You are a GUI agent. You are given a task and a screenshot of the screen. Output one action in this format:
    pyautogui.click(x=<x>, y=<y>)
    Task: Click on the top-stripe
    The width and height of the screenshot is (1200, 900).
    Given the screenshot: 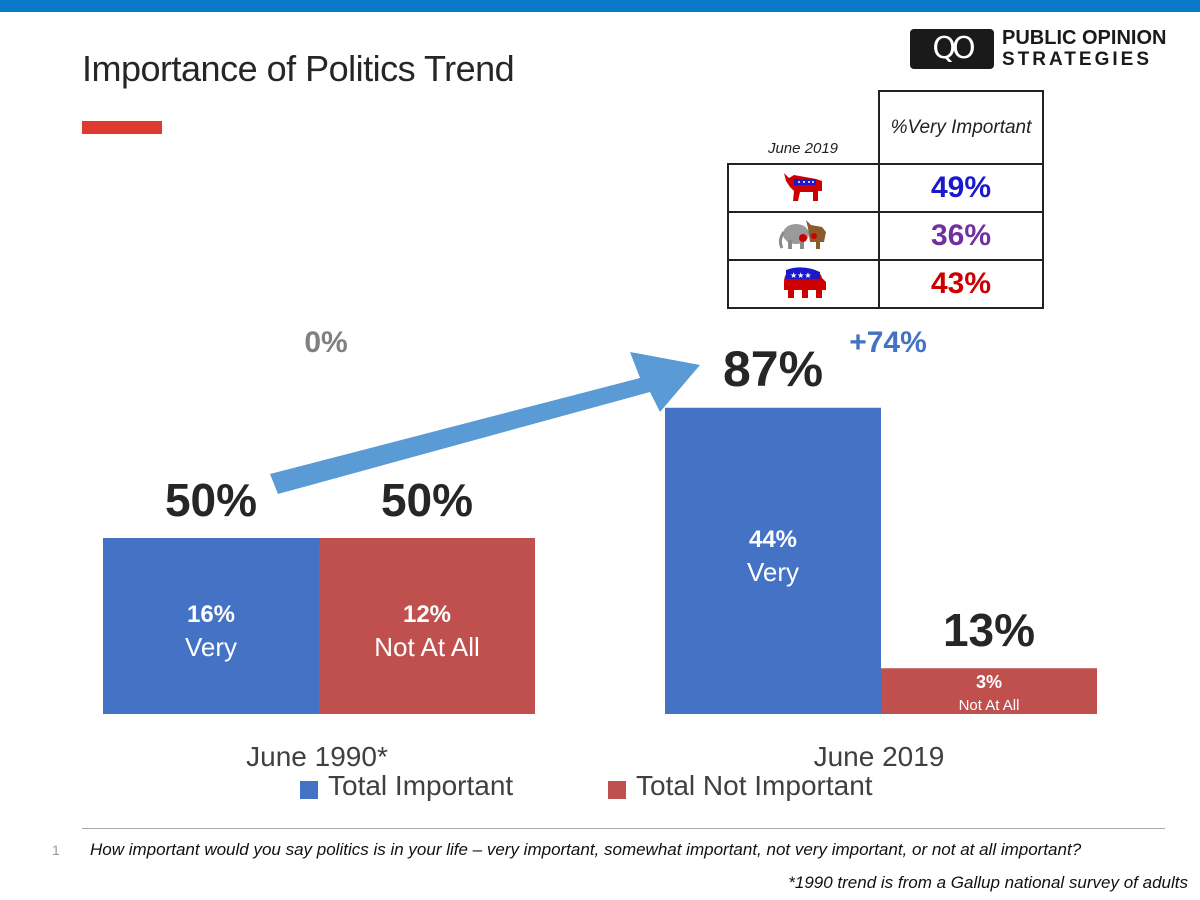 What is the action you would take?
    pyautogui.click(x=600, y=6)
    